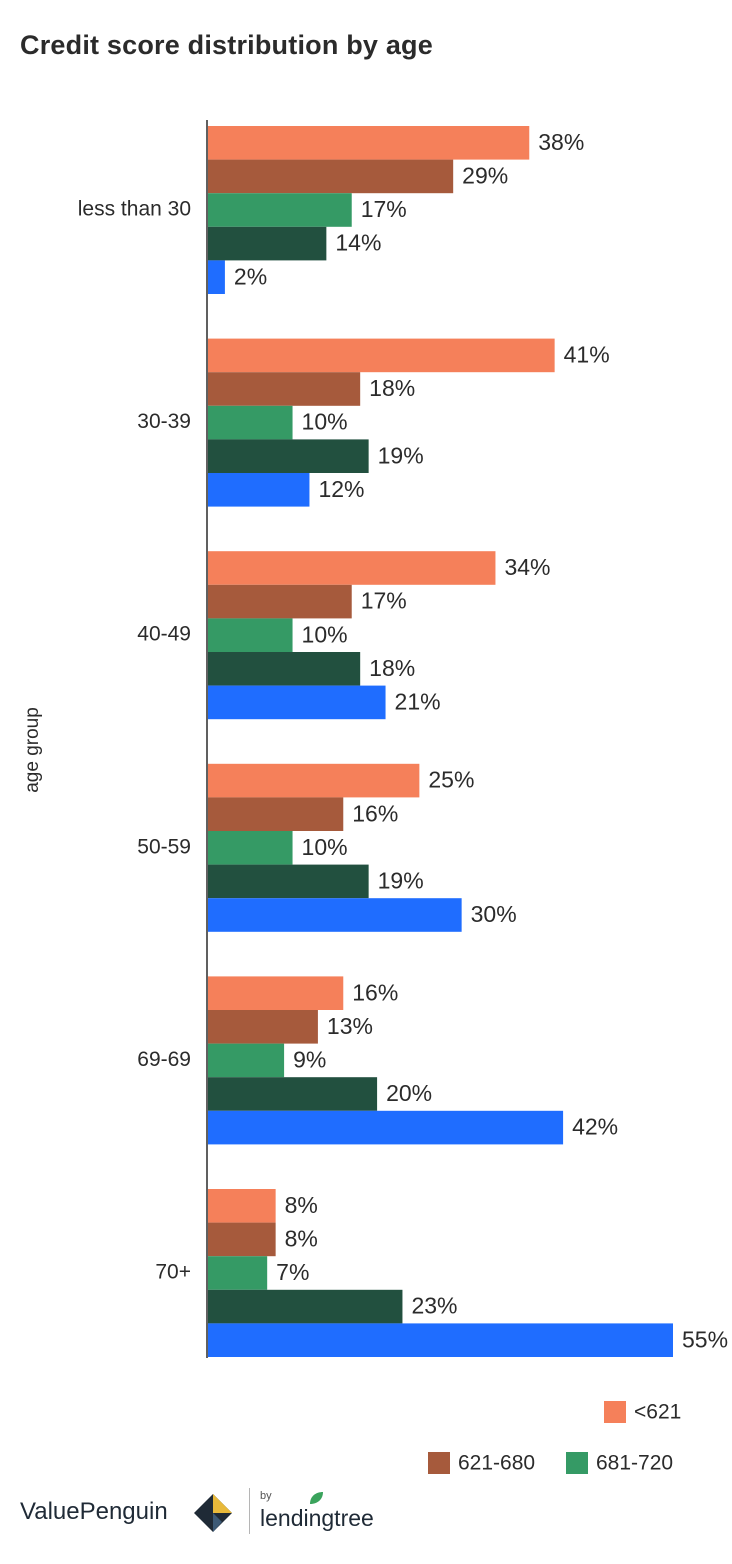 Image resolution: width=732 pixels, height=1564 pixels. Describe the element at coordinates (164, 846) in the screenshot. I see `category-label-50-59: 50-59` at that location.